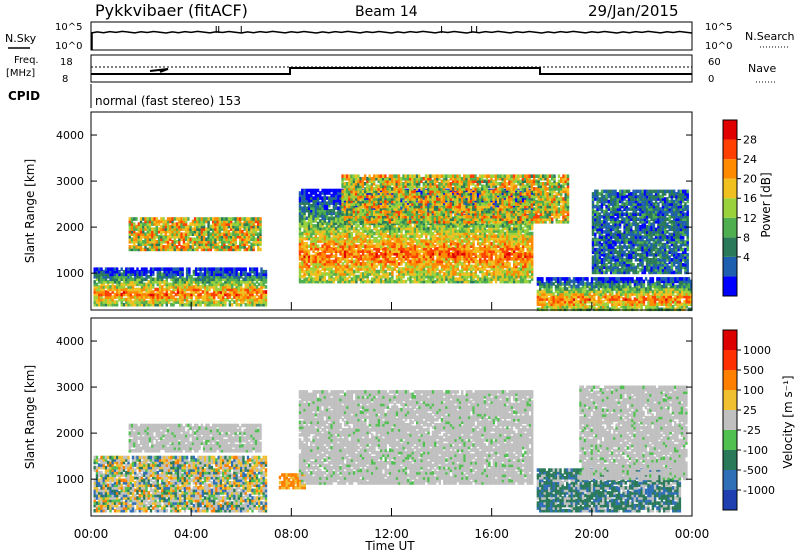  Describe the element at coordinates (68, 27) in the screenshot. I see `nsky-tick-top: 10^5` at that location.